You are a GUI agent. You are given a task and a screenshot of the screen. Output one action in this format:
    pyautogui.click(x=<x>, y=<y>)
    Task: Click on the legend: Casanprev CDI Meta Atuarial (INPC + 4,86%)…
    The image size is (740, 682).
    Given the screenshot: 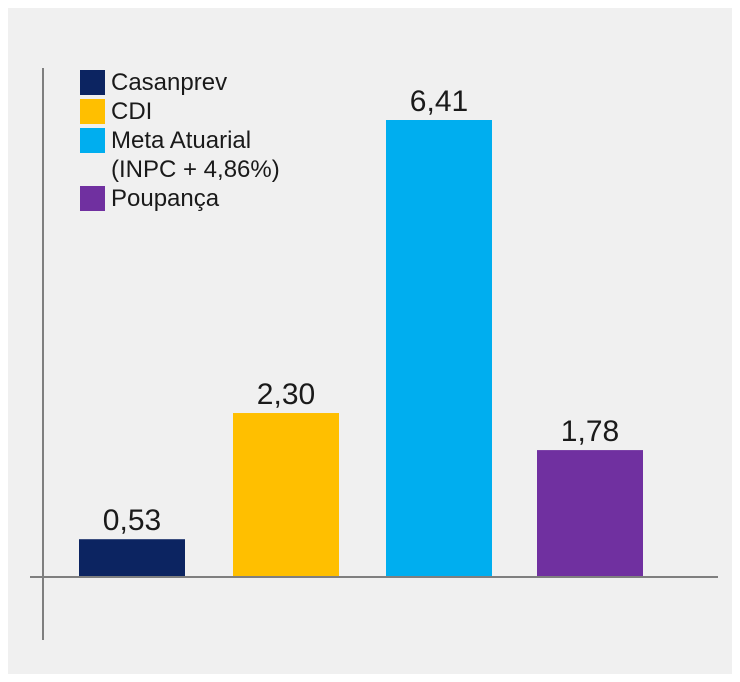 What is the action you would take?
    pyautogui.click(x=180, y=140)
    